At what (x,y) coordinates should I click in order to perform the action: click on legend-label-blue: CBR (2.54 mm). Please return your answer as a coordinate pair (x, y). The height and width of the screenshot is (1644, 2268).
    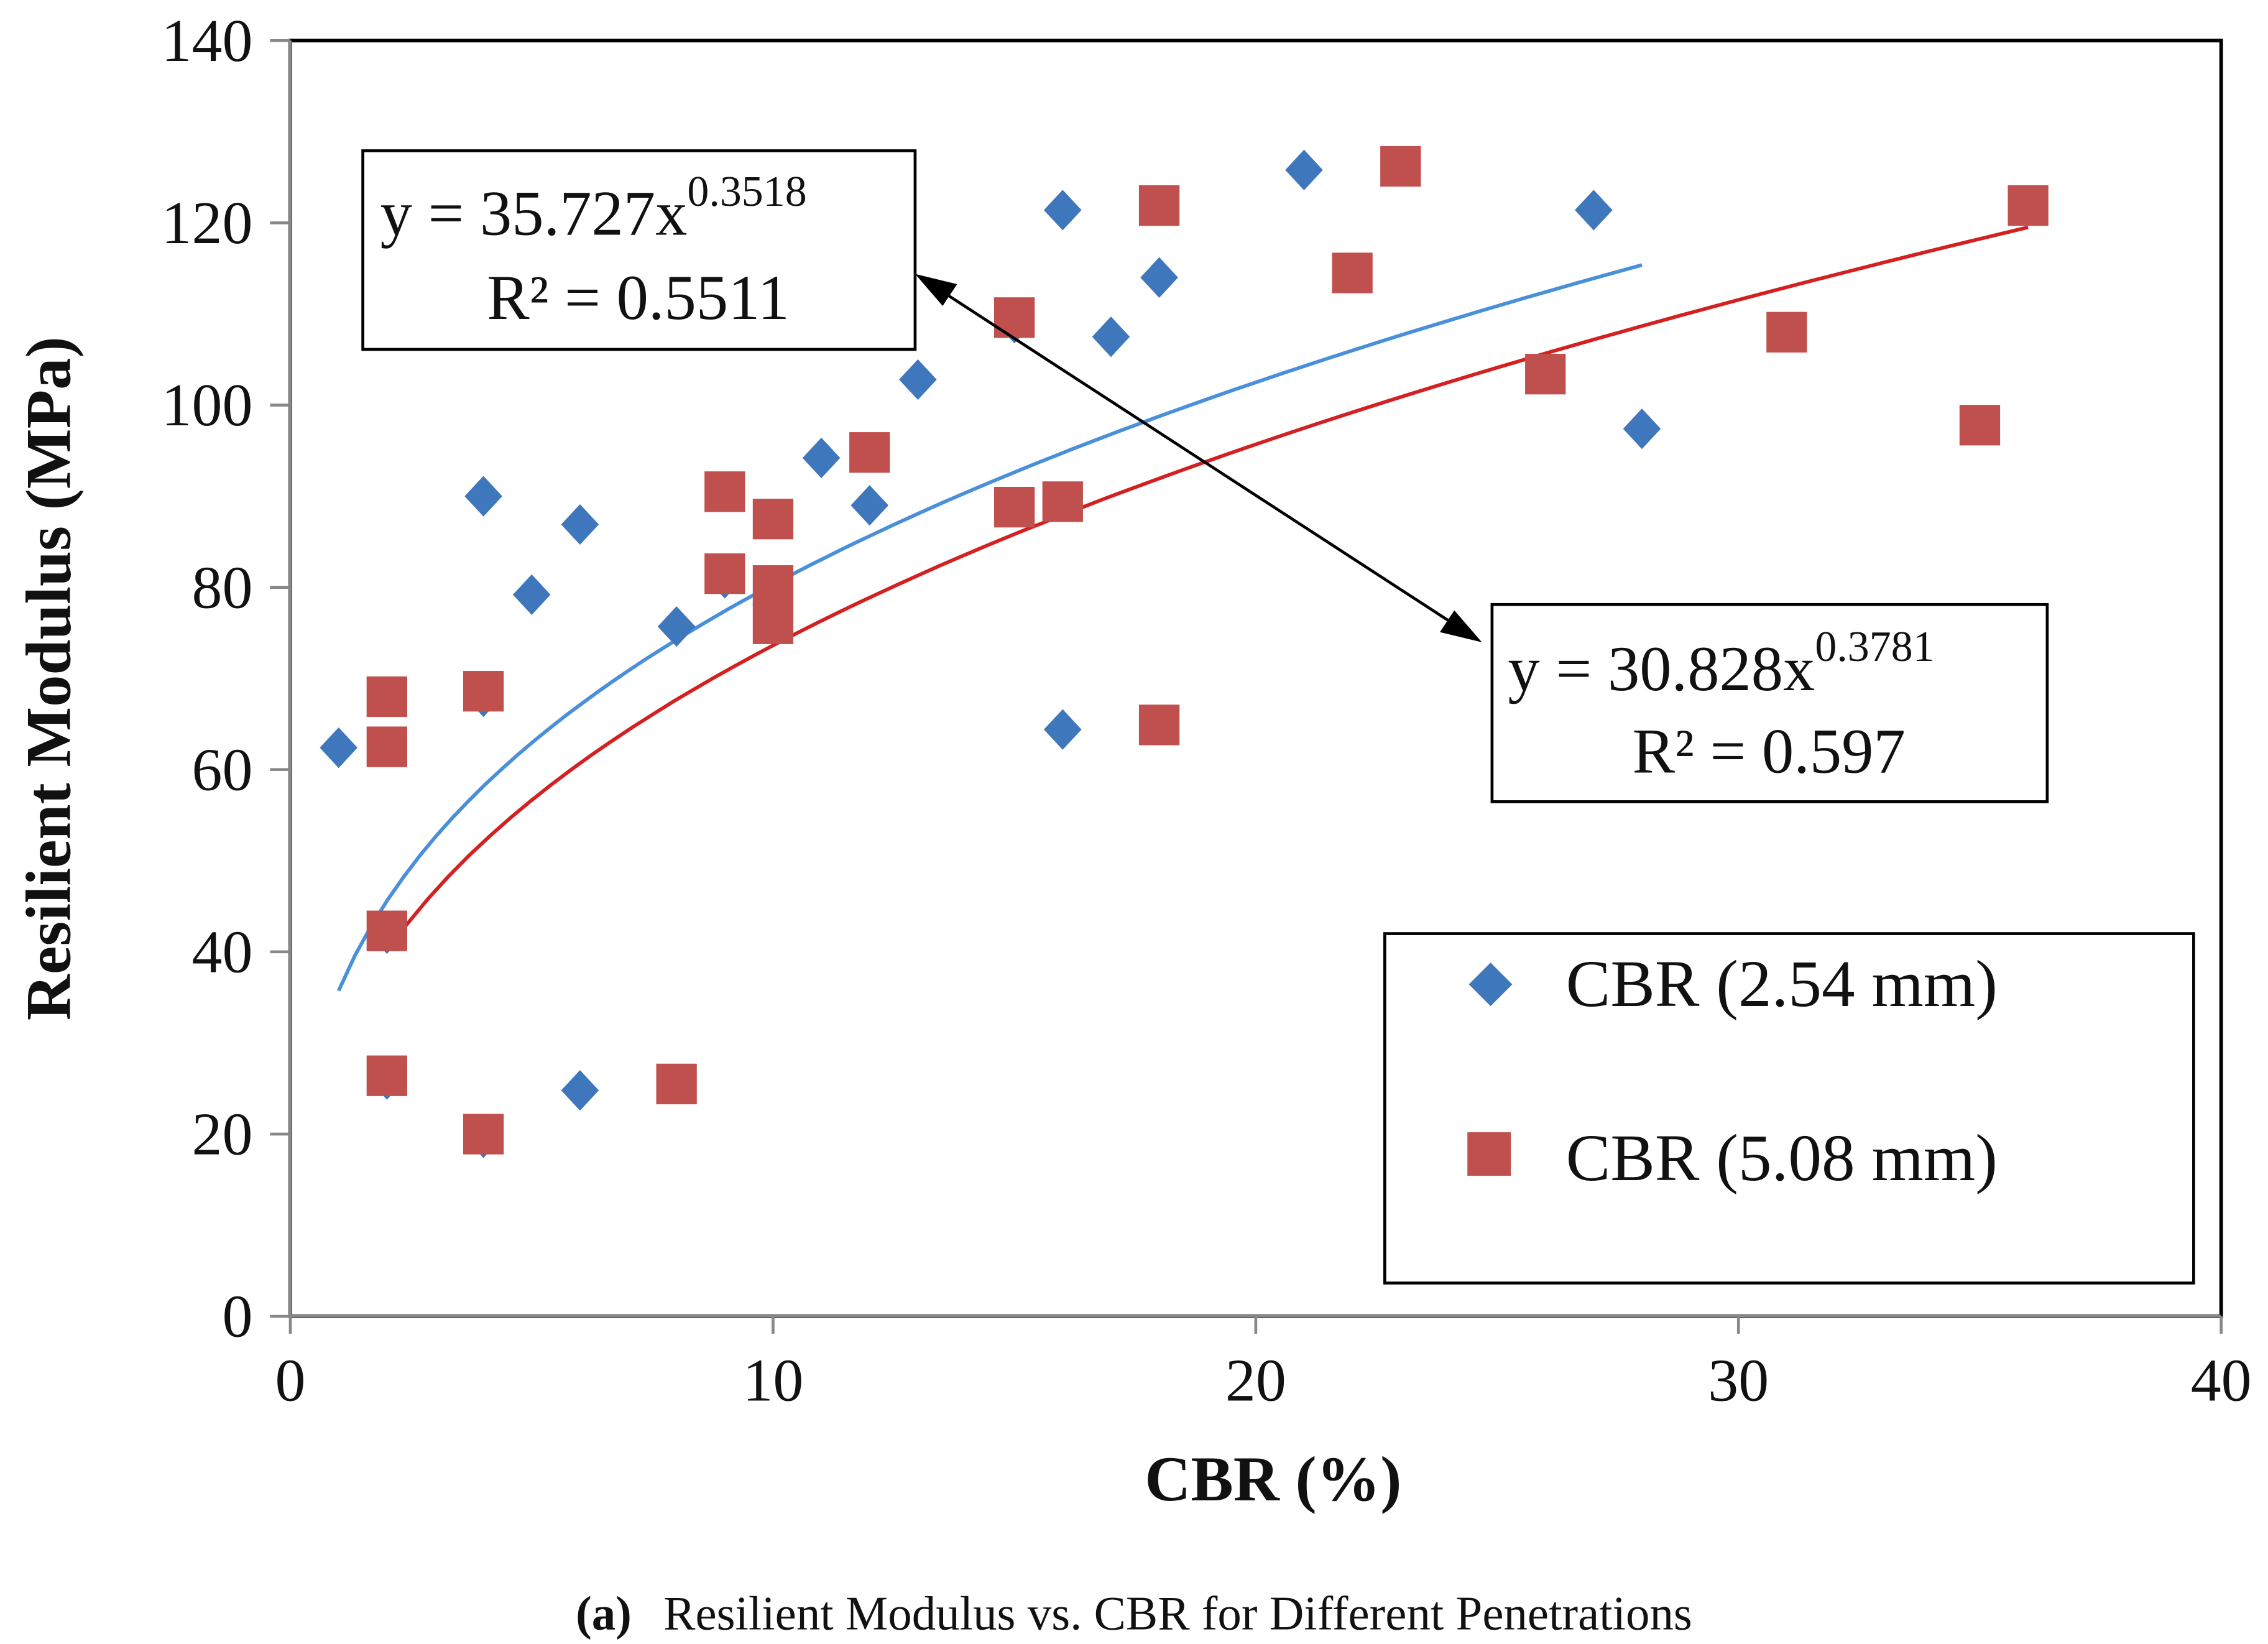
    Looking at the image, I should click on (1782, 984).